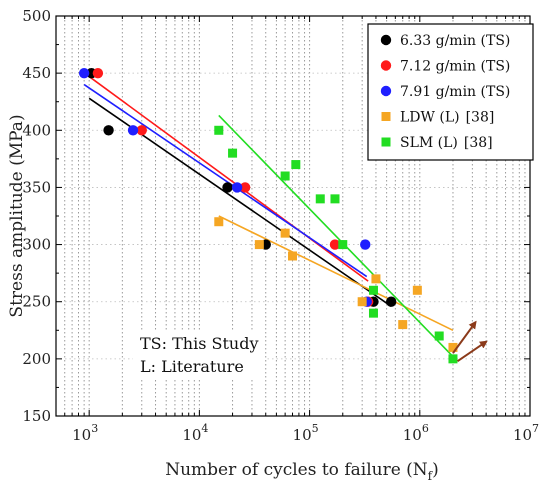  I want to click on legend-name: LDW (L), so click(430, 118).